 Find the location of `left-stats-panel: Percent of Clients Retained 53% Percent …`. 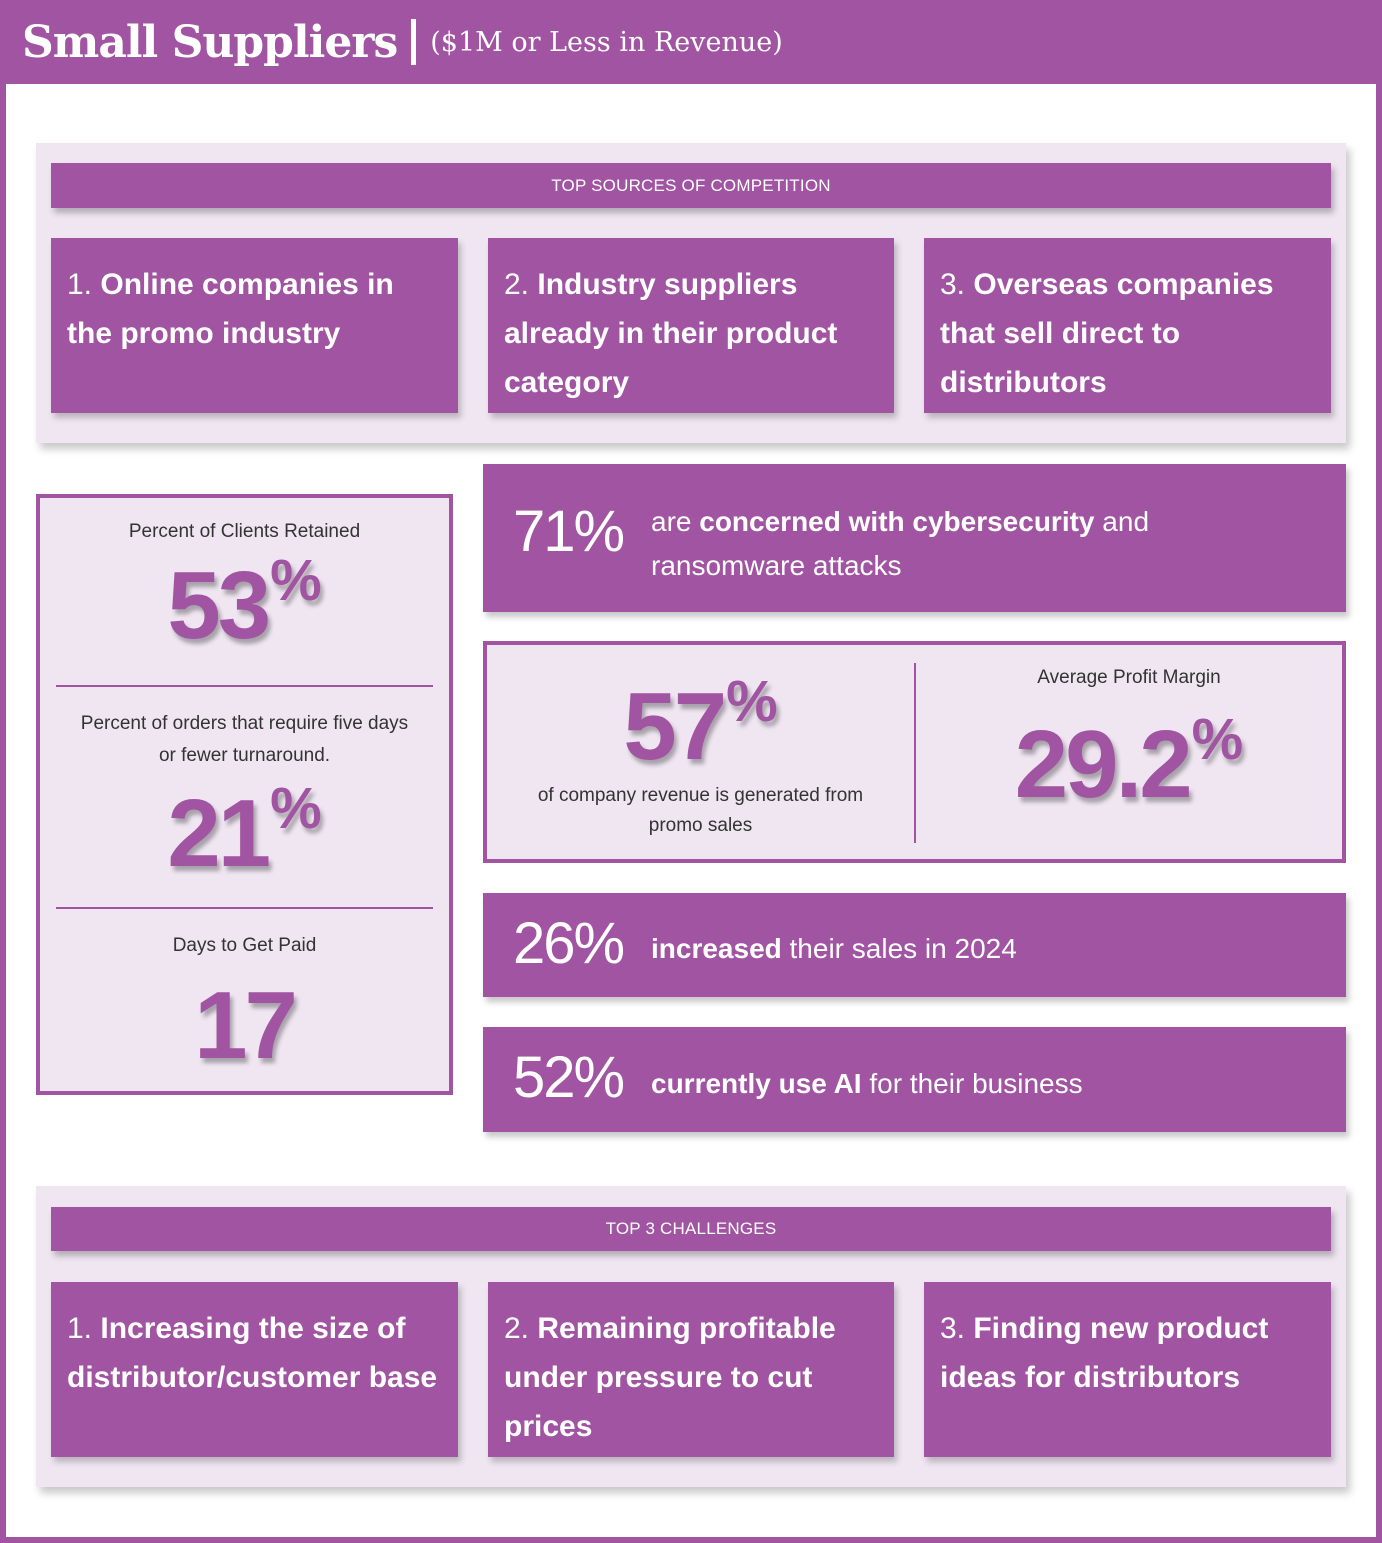

left-stats-panel: Percent of Clients Retained 53% Percent … is located at coordinates (244, 794).